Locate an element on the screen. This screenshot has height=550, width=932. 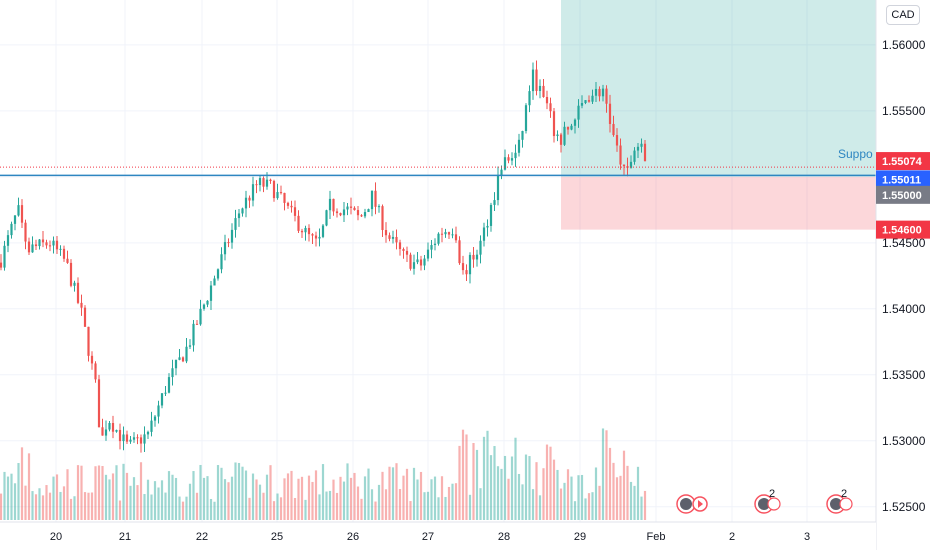
stop-loss-zone is located at coordinates (718, 203).